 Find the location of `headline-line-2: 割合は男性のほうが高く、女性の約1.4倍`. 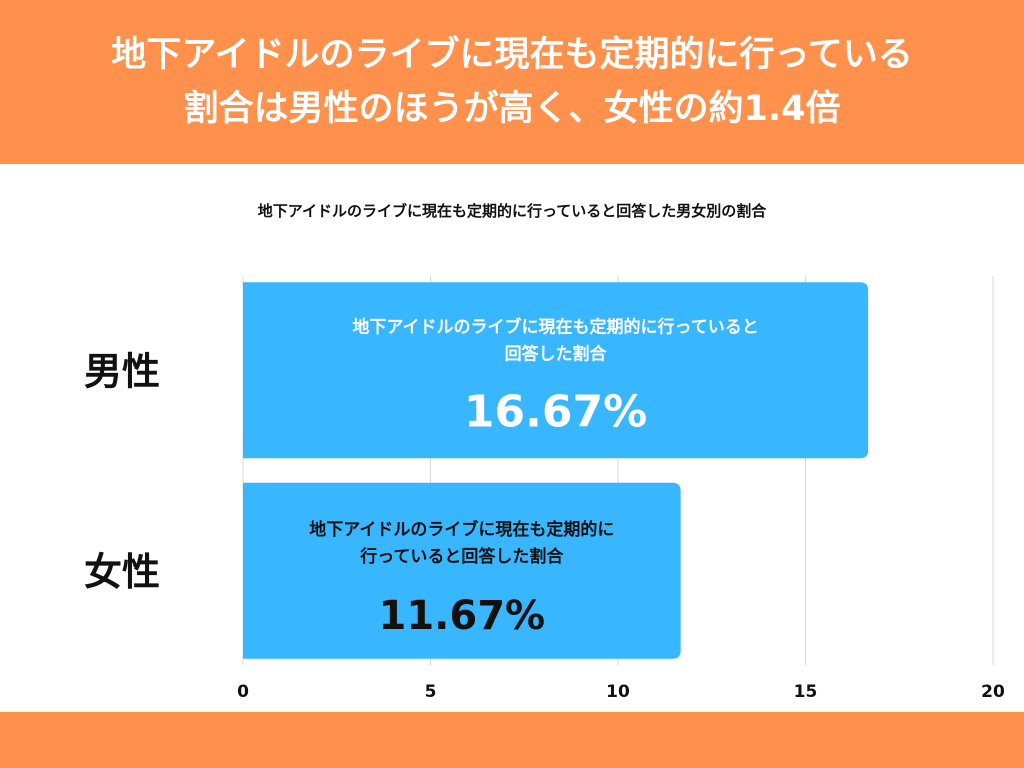

headline-line-2: 割合は男性のほうが高く、女性の約1.4倍 is located at coordinates (512, 109).